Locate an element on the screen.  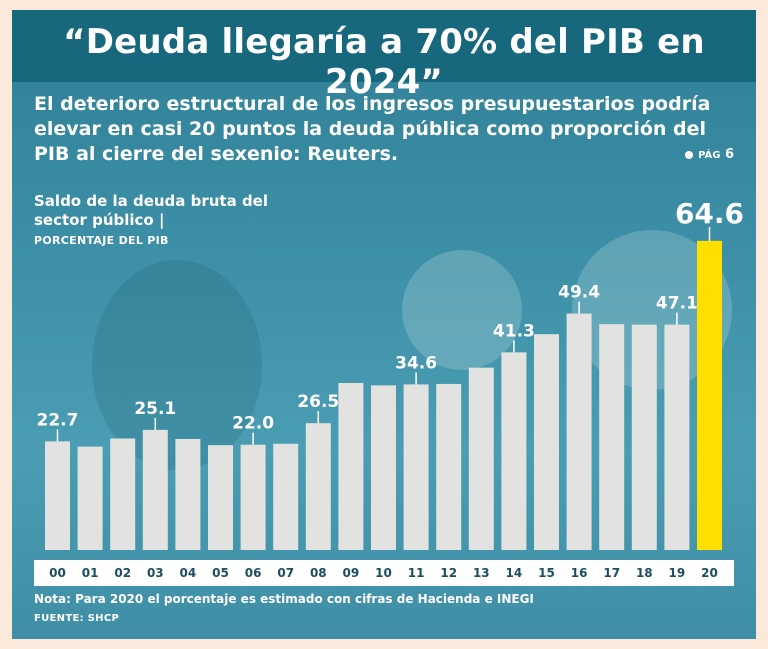
x-tick-label: 17 is located at coordinates (611, 573).